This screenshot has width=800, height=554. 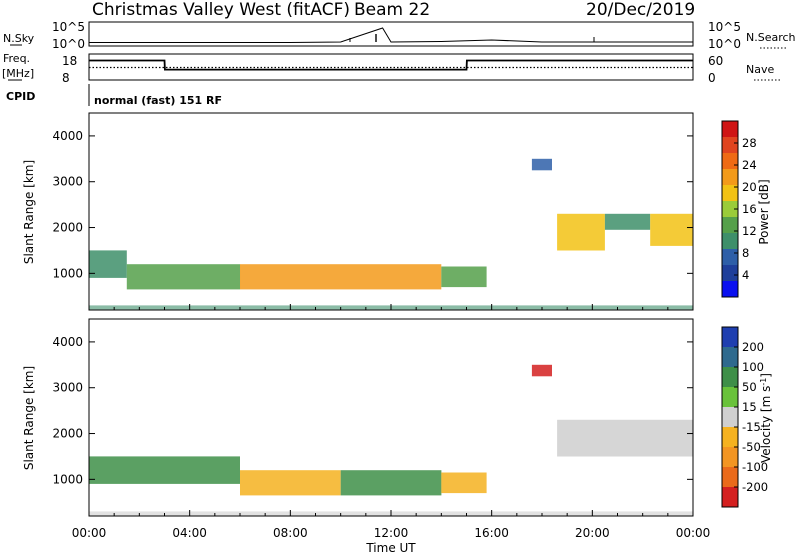 What do you see at coordinates (67, 434) in the screenshot?
I see `velocity-ytick-label: 2000` at bounding box center [67, 434].